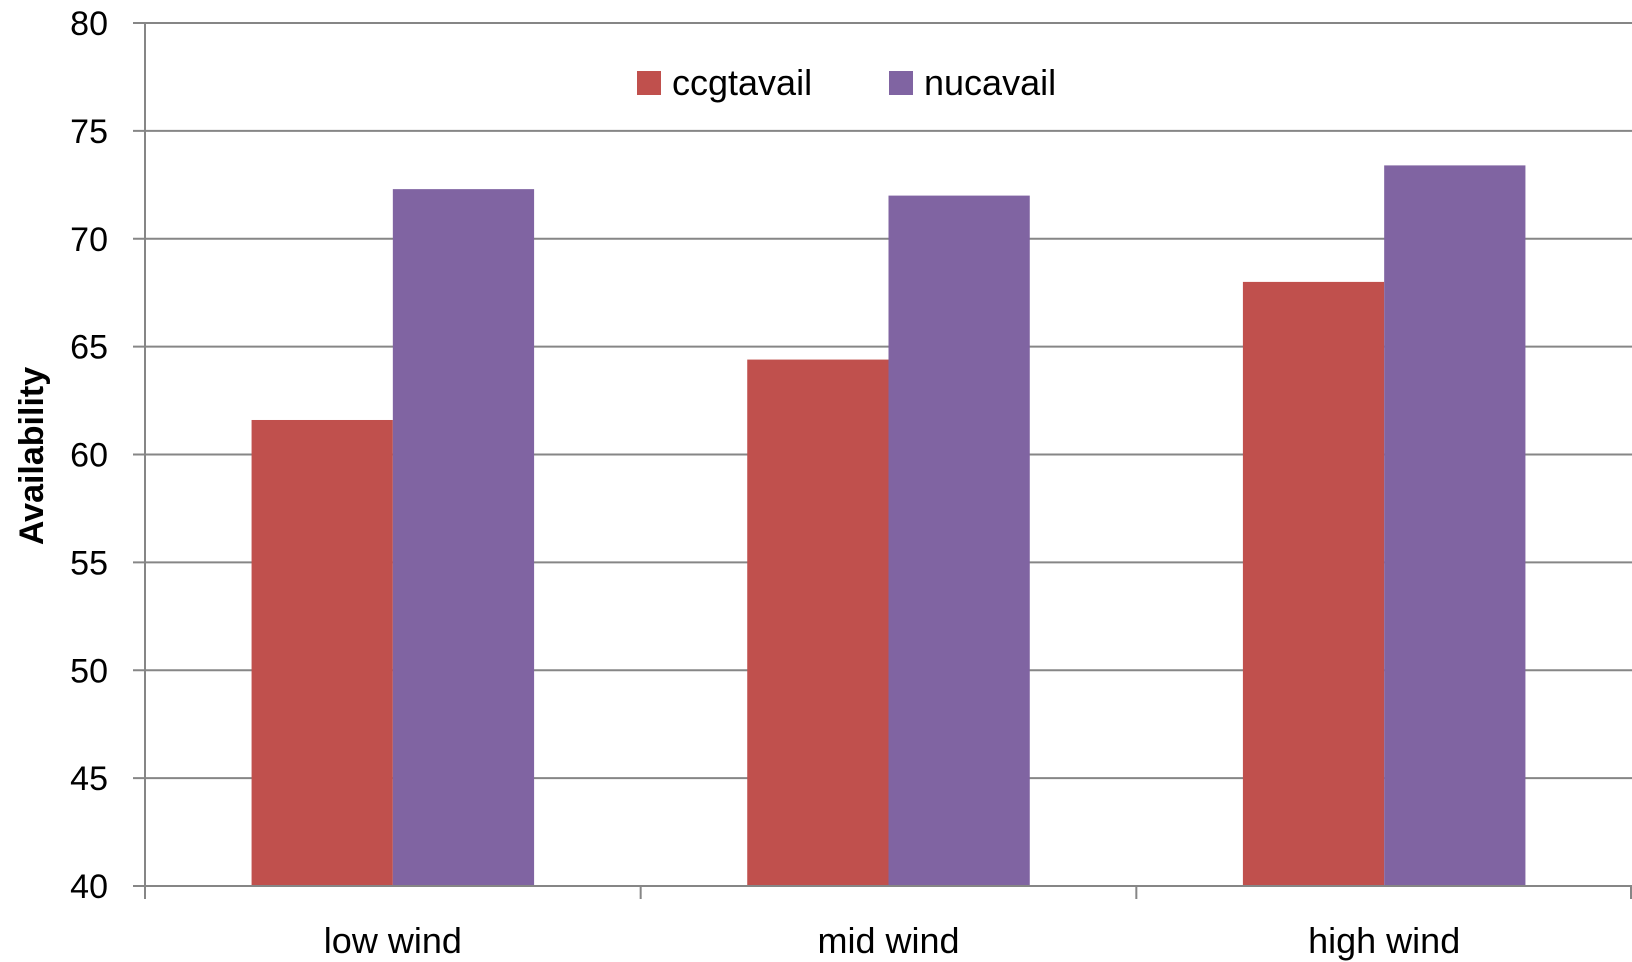 The height and width of the screenshot is (962, 1632). I want to click on y-tick-labels: 40 45 50 55 60 65 70 75 80, so click(89, 455).